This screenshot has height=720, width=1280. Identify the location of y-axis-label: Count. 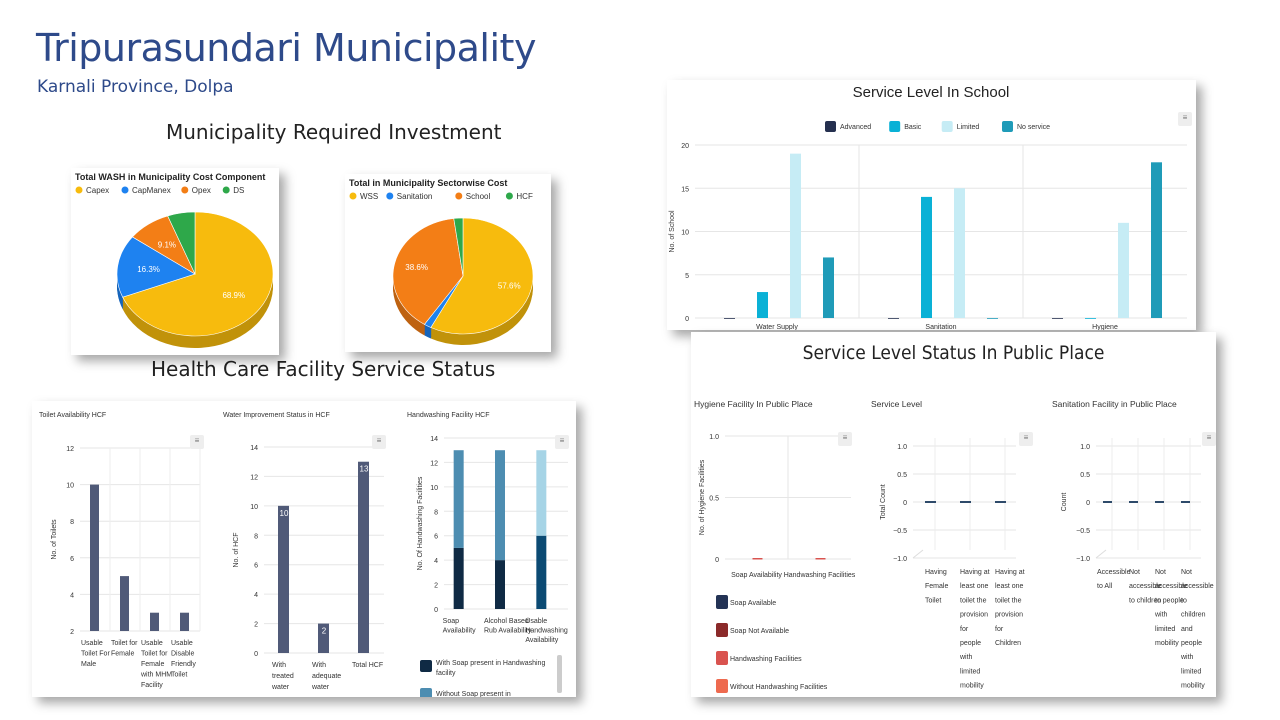
(1064, 502).